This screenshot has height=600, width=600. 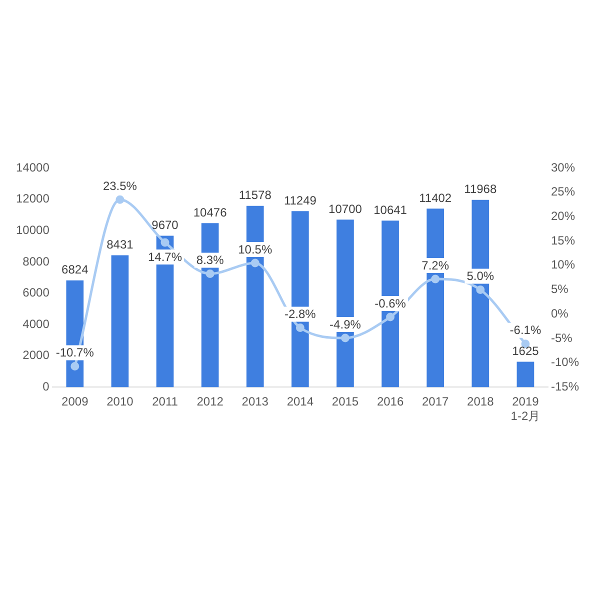 What do you see at coordinates (480, 401) in the screenshot?
I see `x-tick-label: 2018` at bounding box center [480, 401].